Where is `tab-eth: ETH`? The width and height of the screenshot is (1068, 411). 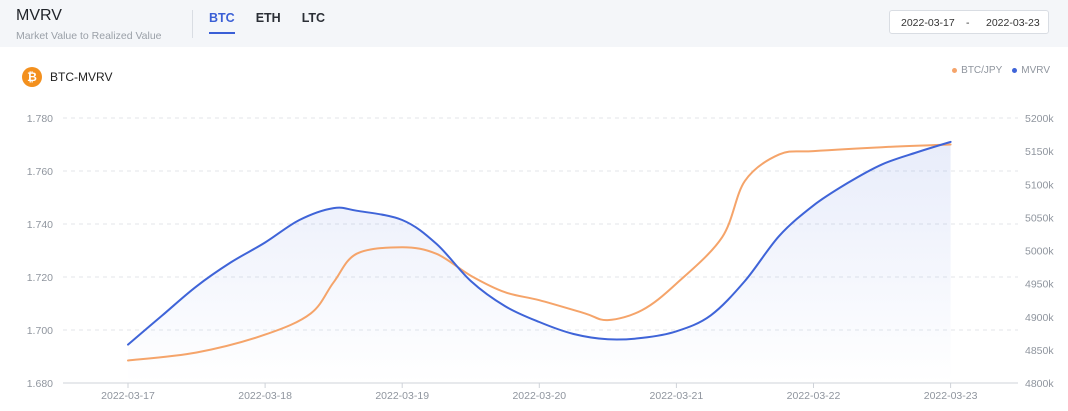 tab-eth: ETH is located at coordinates (268, 18).